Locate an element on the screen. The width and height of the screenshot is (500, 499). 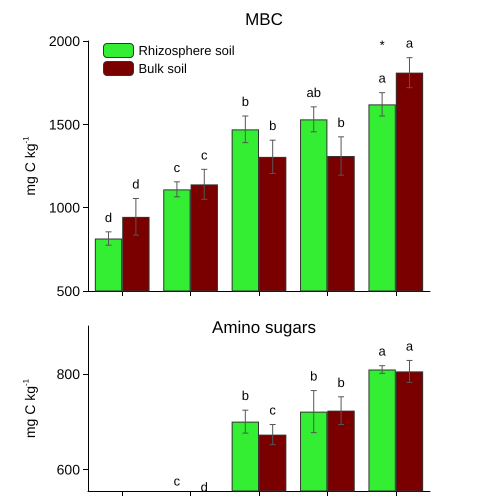
y-tick-label: 1000 is located at coordinates (64, 208).